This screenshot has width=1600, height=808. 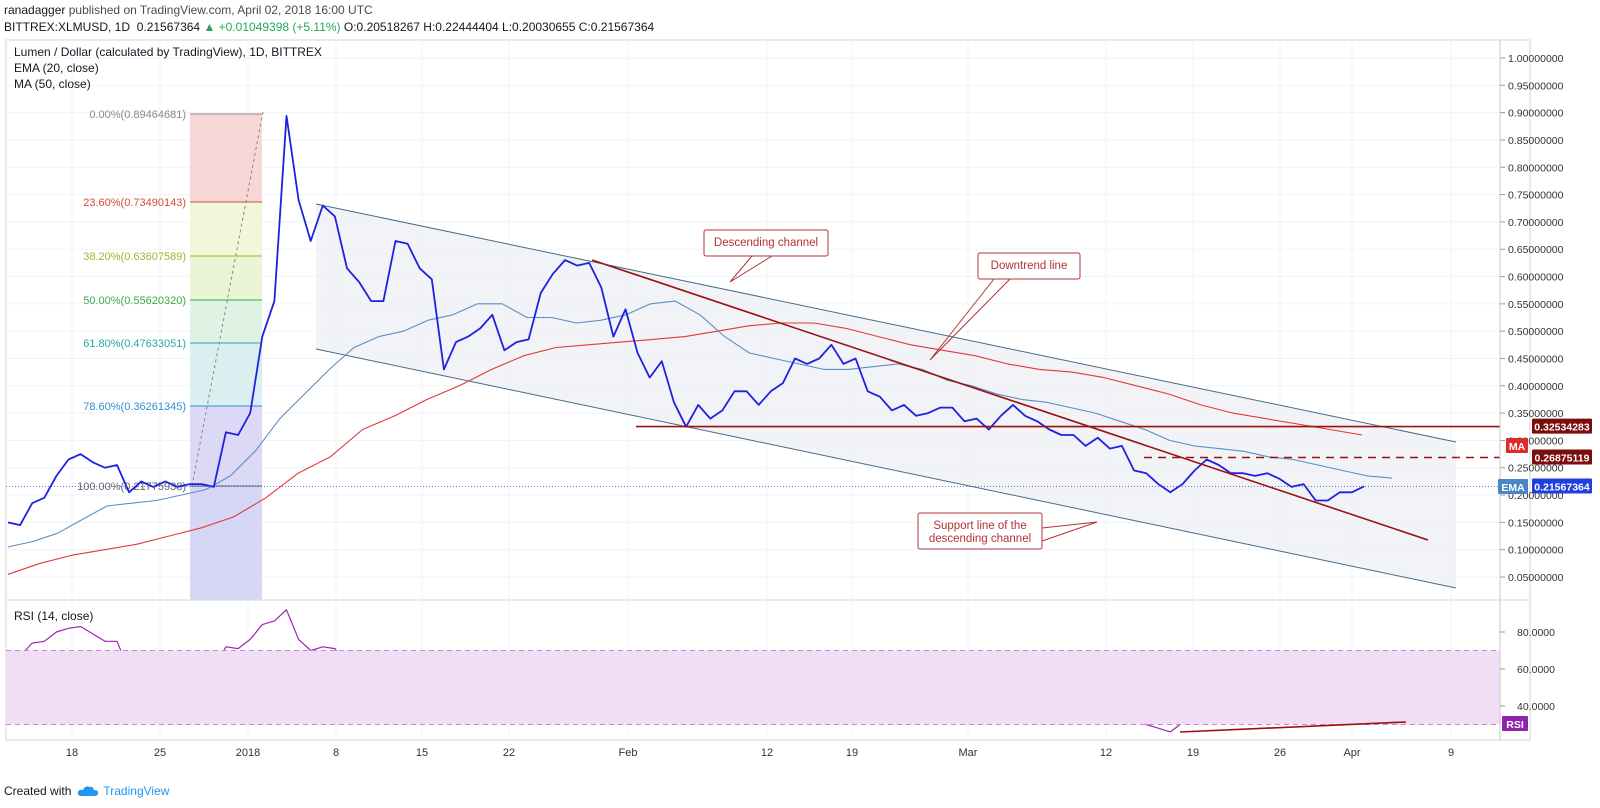 What do you see at coordinates (137, 115) in the screenshot?
I see `fib-level-label: 0.00%(0.89464681)` at bounding box center [137, 115].